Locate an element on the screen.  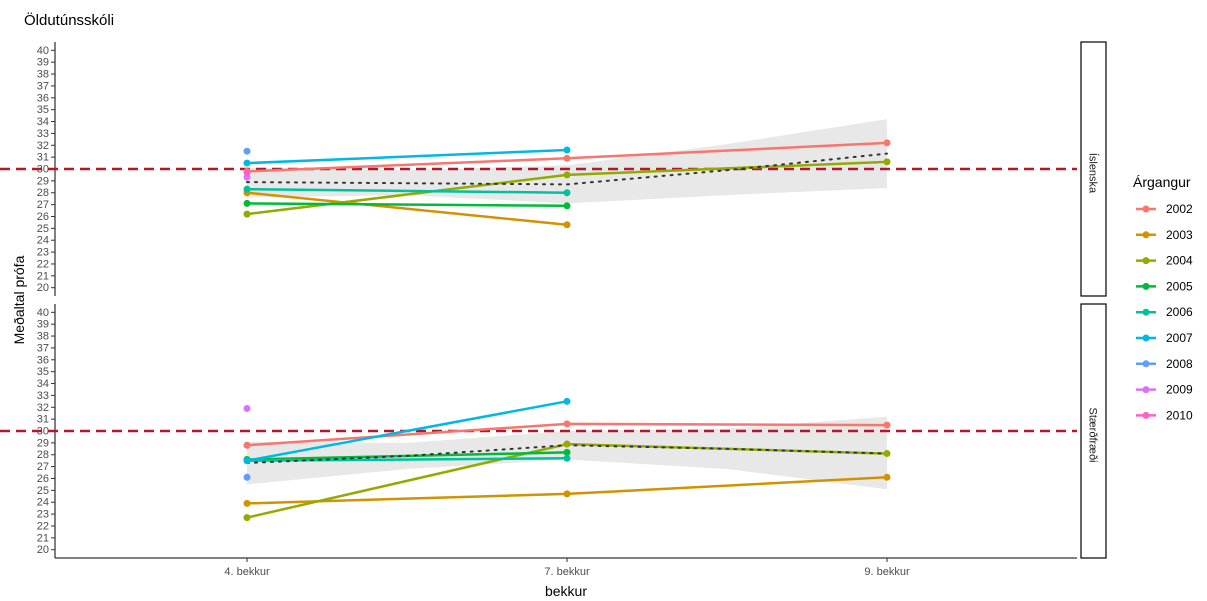
x-tick-label: 4. bekkur is located at coordinates (247, 572).